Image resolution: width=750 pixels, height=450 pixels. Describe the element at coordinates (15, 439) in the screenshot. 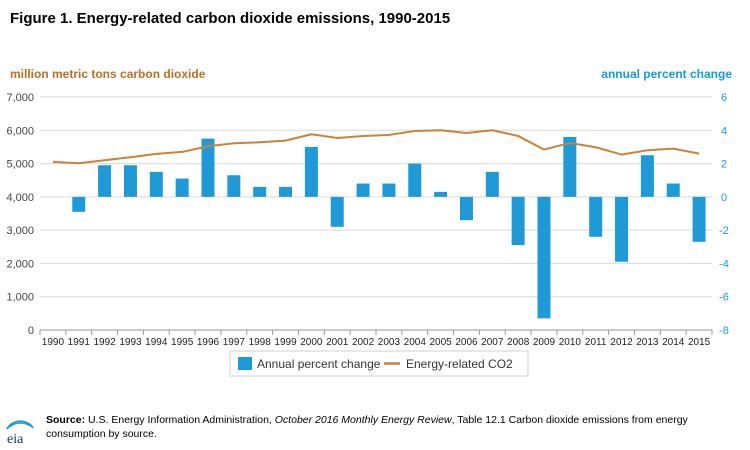

I see `svg-text: eia` at that location.